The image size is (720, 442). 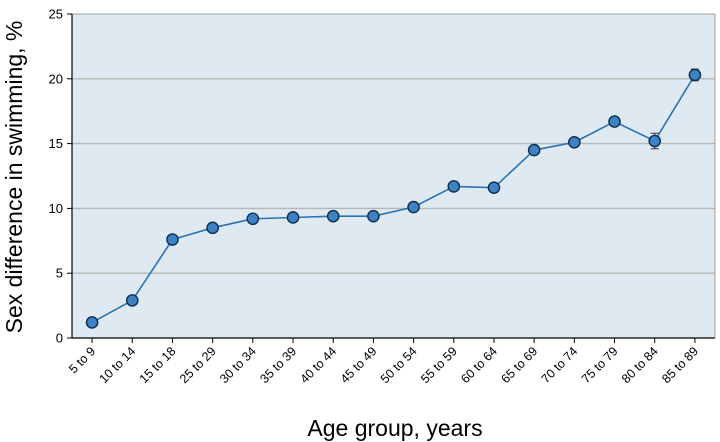 What do you see at coordinates (56, 208) in the screenshot?
I see `y-tick-label: 10` at bounding box center [56, 208].